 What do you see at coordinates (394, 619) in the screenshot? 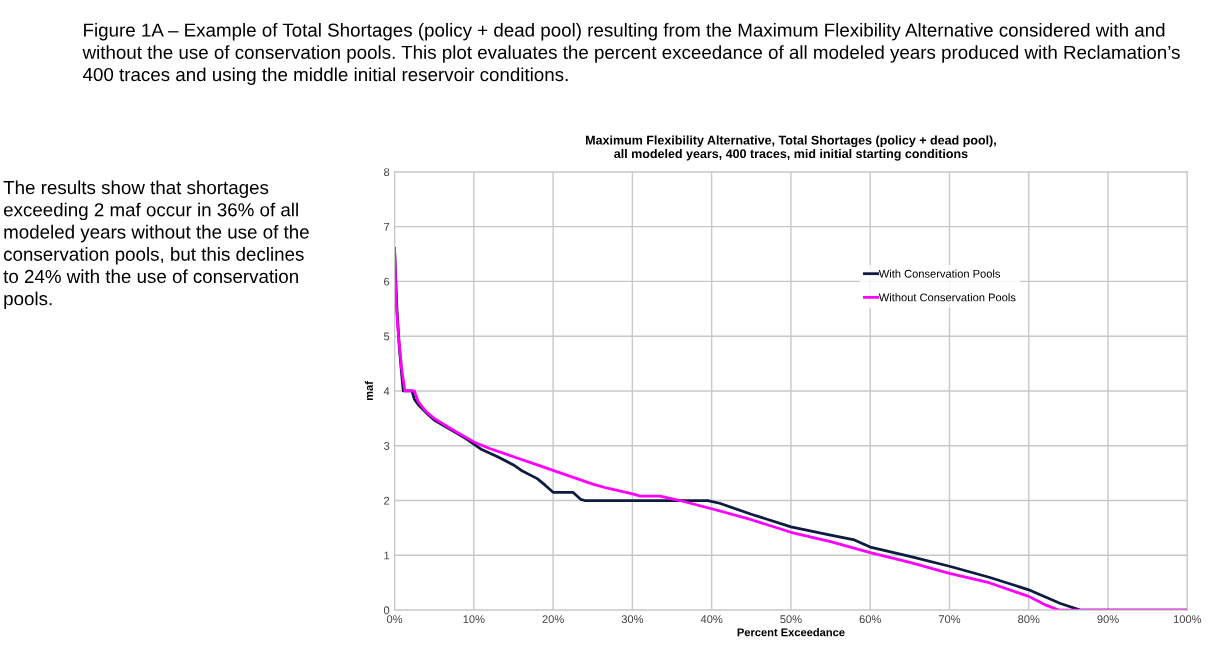
I see `x-tick-label: 0%` at bounding box center [394, 619].